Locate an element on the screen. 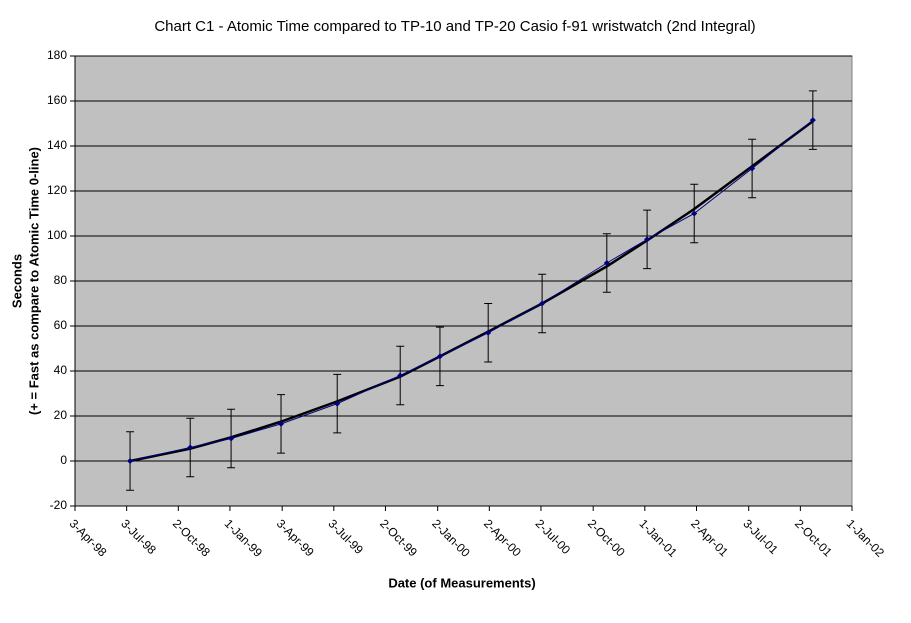 The width and height of the screenshot is (911, 623). x-tick-label: 1-Jan-02 is located at coordinates (866, 538).